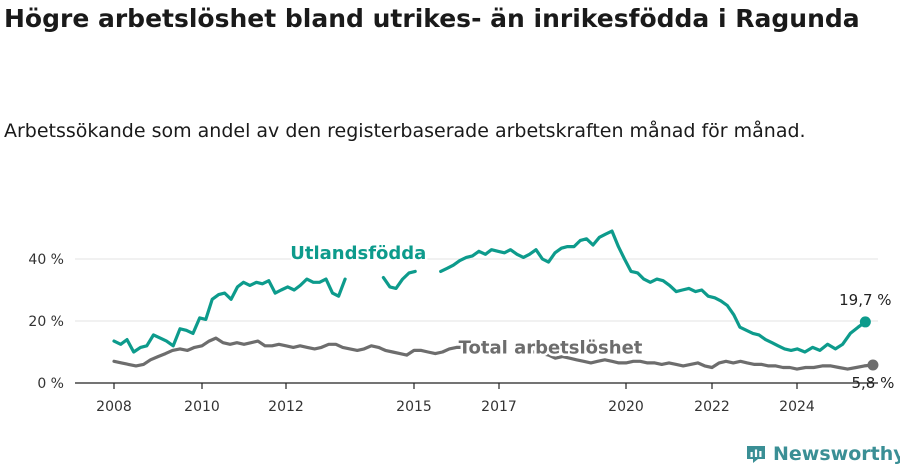  What do you see at coordinates (414, 407) in the screenshot?
I see `x-tick-label: 2015` at bounding box center [414, 407].